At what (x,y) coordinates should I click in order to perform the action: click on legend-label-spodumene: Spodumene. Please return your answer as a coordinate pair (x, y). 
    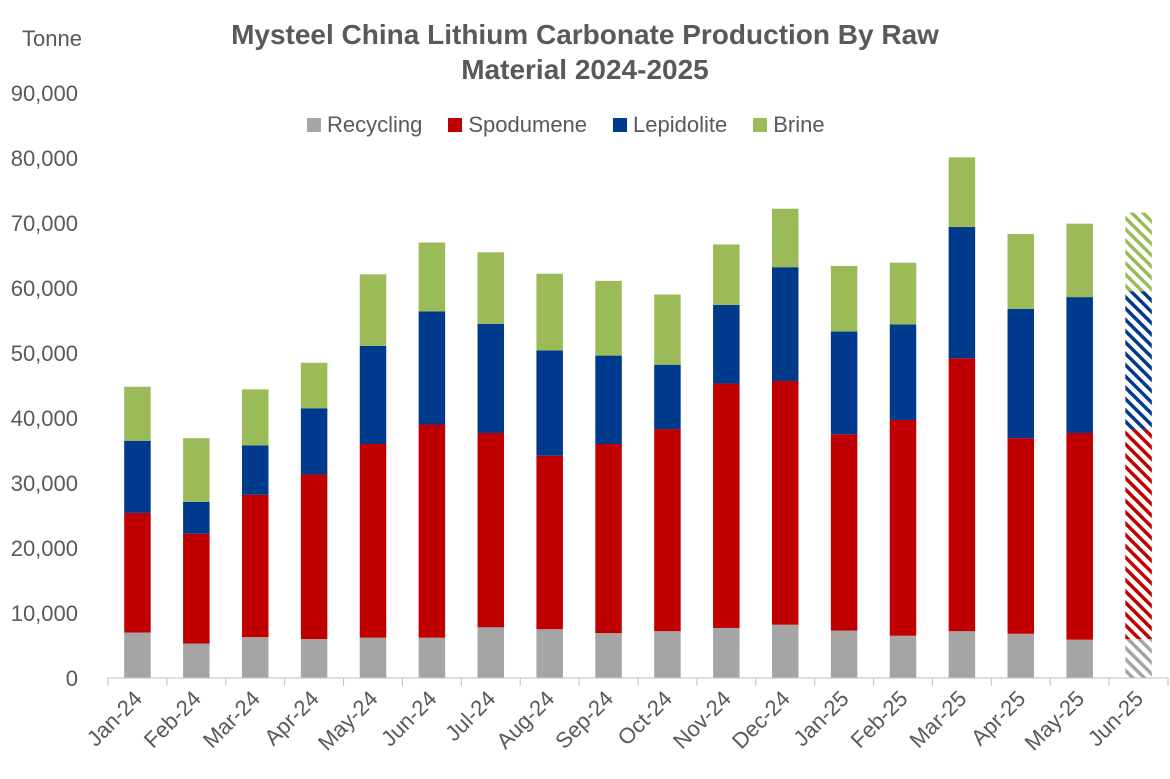
    Looking at the image, I should click on (528, 124).